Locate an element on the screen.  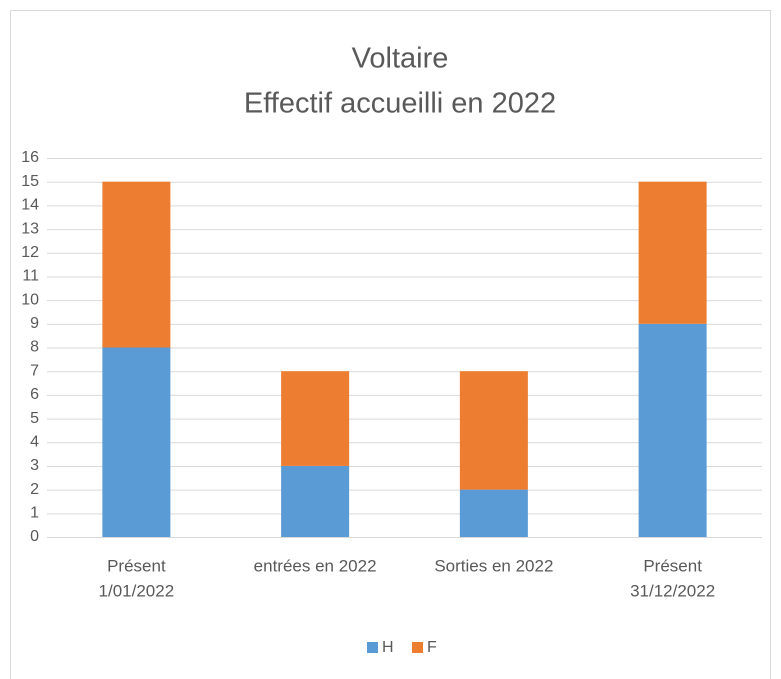
y-tick-label: 15 is located at coordinates (30, 181).